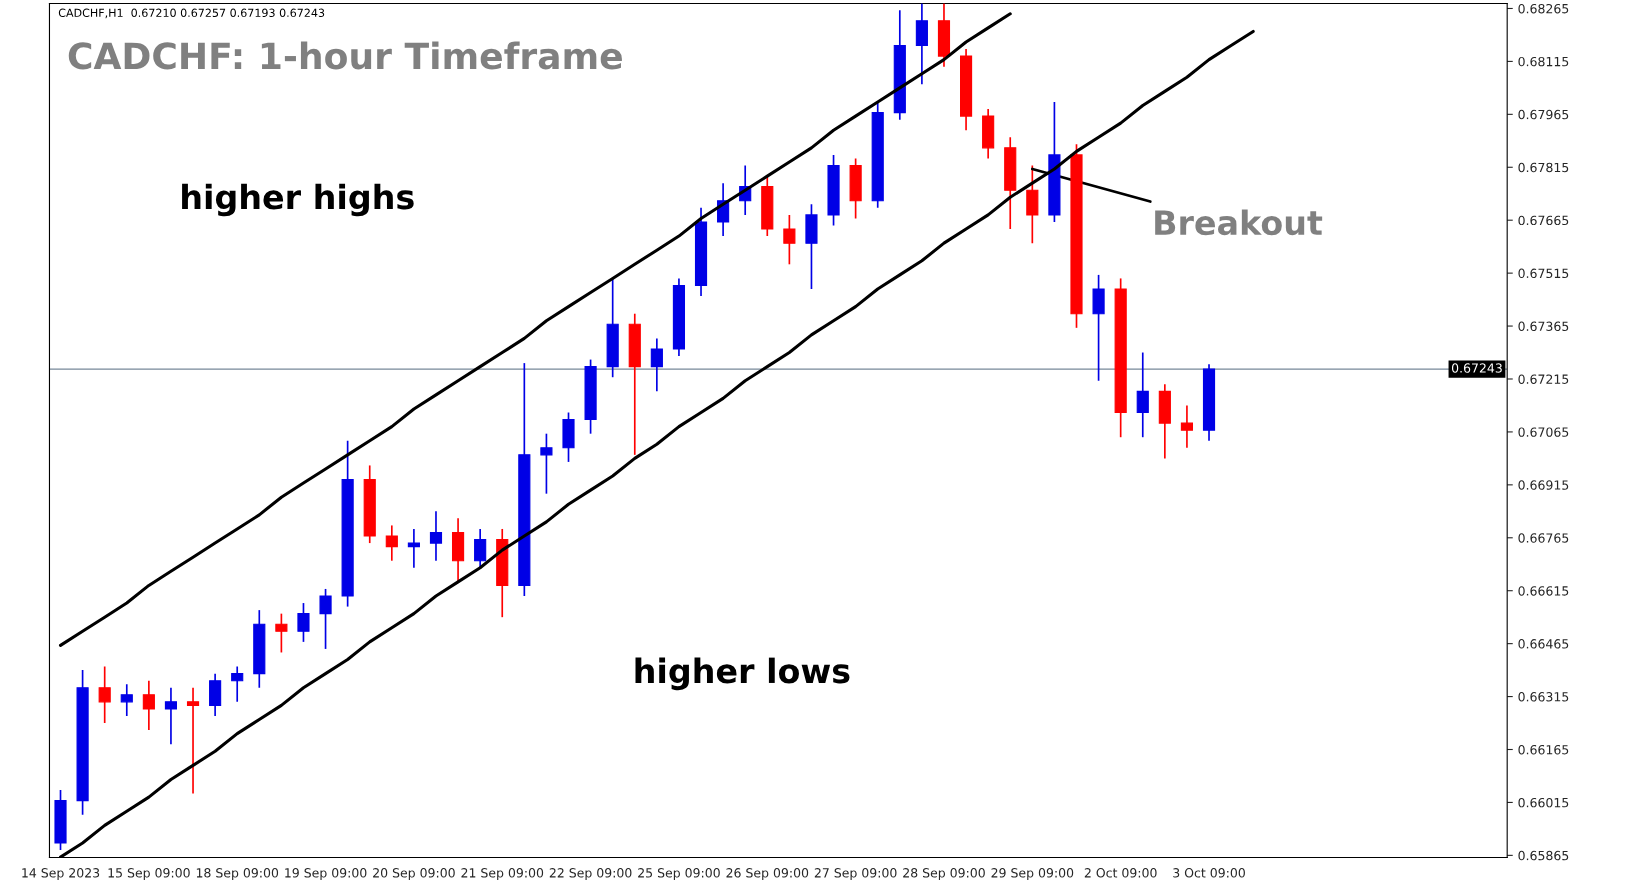 The image size is (1649, 884). What do you see at coordinates (1543, 273) in the screenshot?
I see `y-tick-label: 0.67515` at bounding box center [1543, 273].